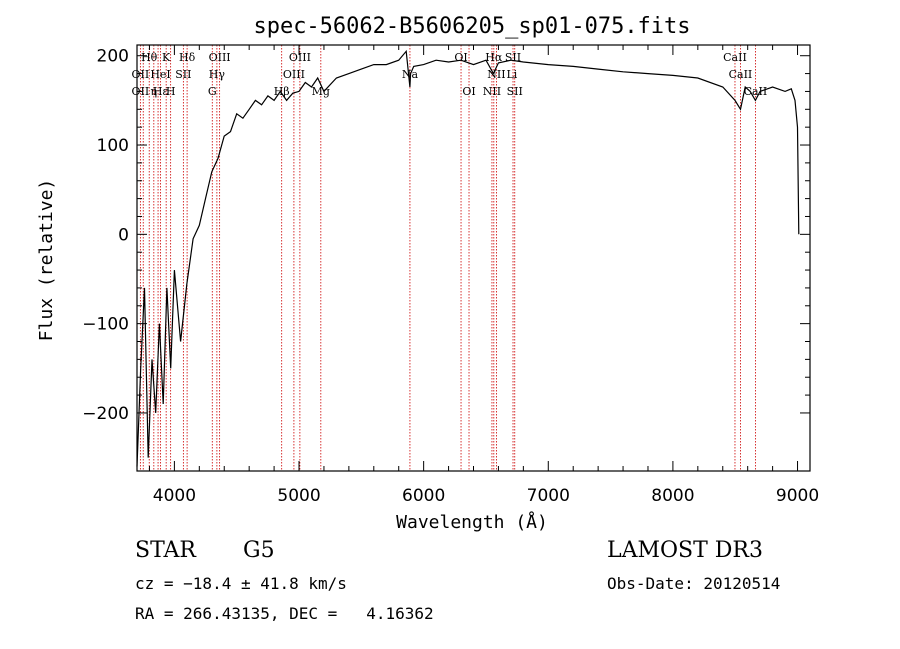  Describe the element at coordinates (113, 57) in the screenshot. I see `y-tick-label: 200` at that location.